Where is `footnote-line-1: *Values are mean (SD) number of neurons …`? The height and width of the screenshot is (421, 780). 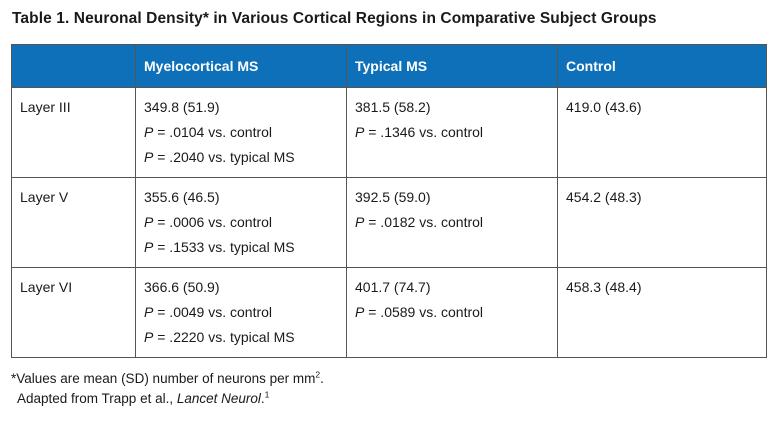 footnote-line-1: *Values are mean (SD) number of neurons … is located at coordinates (167, 377).